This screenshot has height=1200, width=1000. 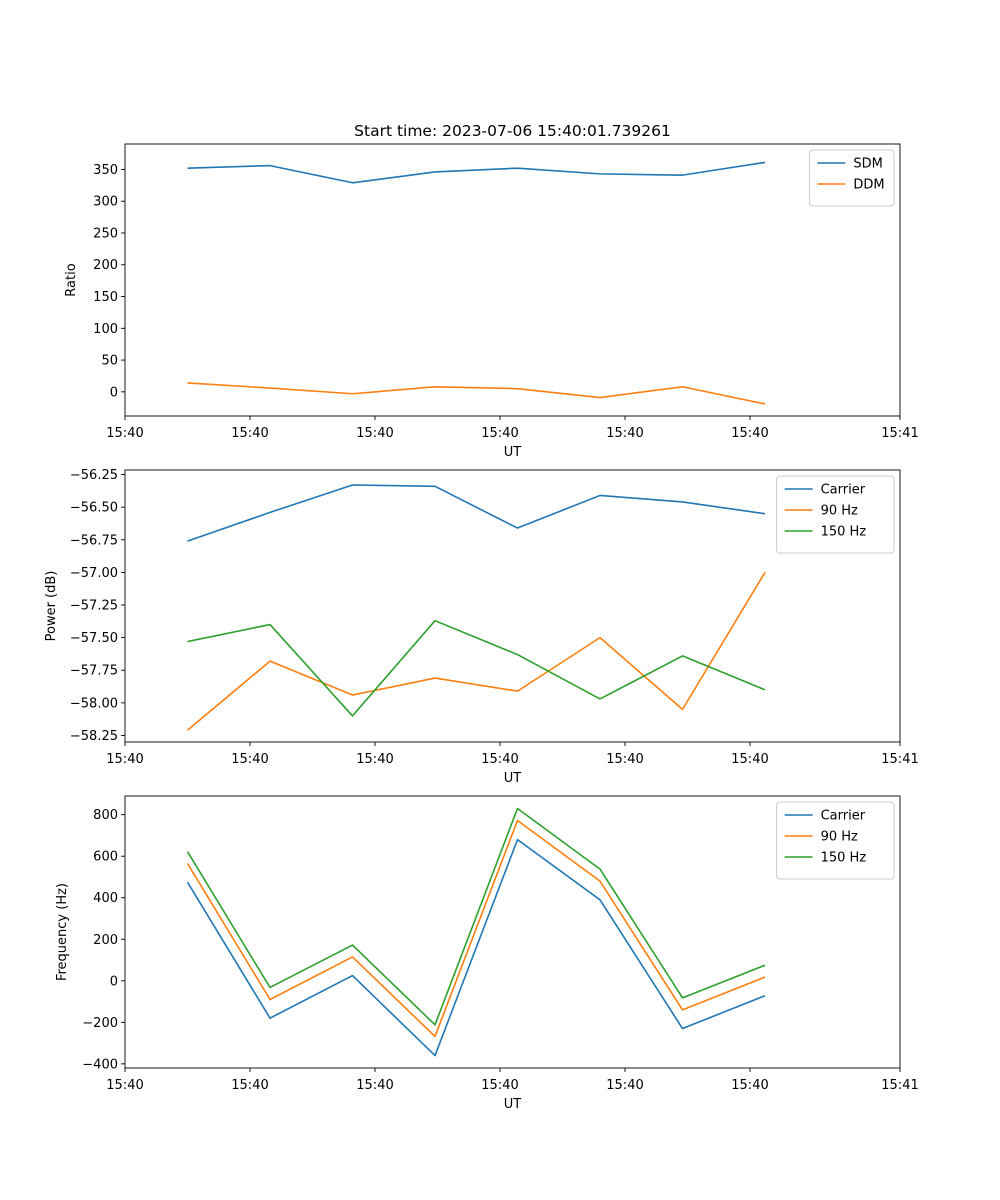 What do you see at coordinates (51, 606) in the screenshot?
I see `y-axis-label: Power (dB)` at bounding box center [51, 606].